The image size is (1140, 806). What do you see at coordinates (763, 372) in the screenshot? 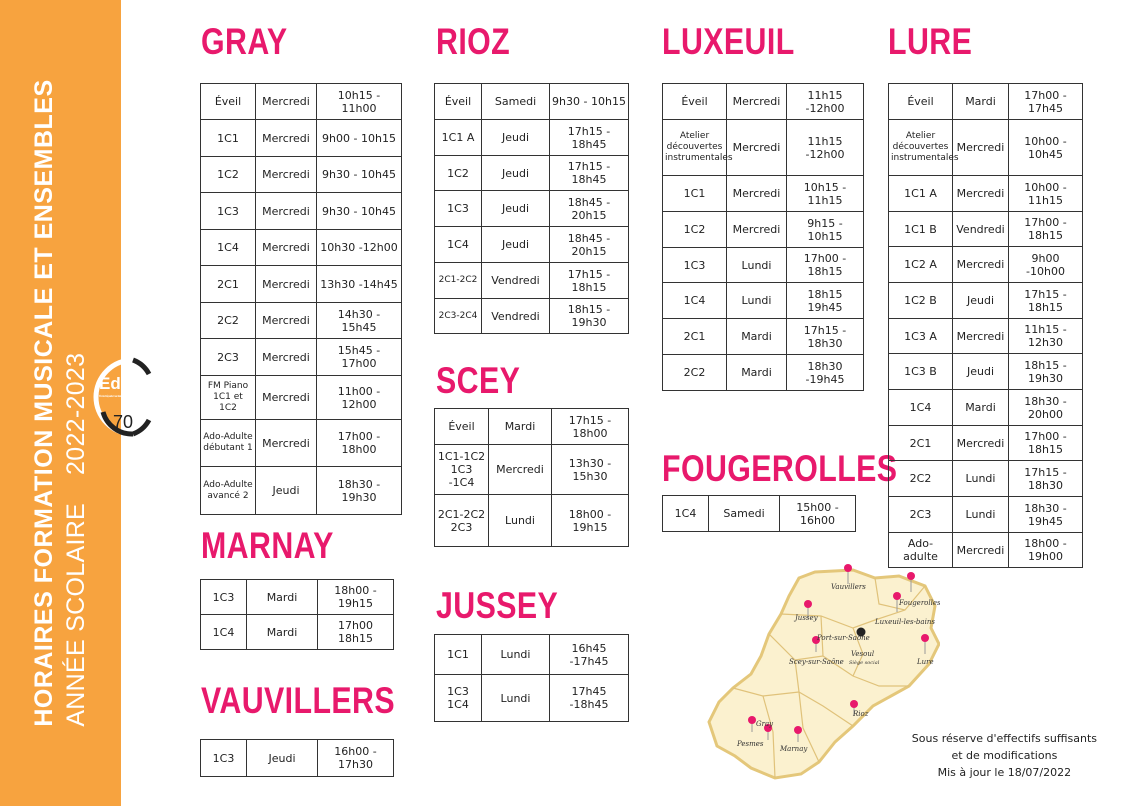
I see `schedule-row: 2C2 Mardi 18h30 -19h45` at bounding box center [763, 372].